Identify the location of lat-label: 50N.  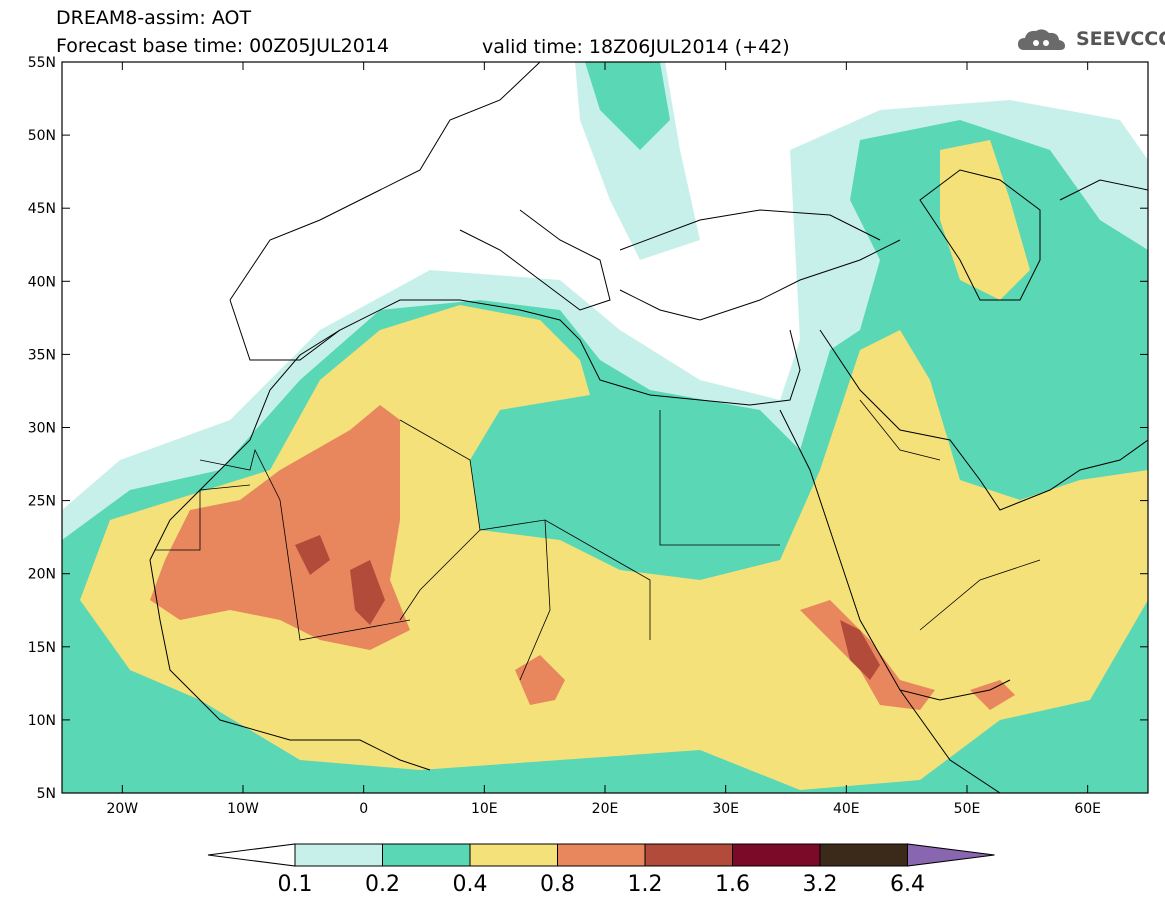
(42, 136).